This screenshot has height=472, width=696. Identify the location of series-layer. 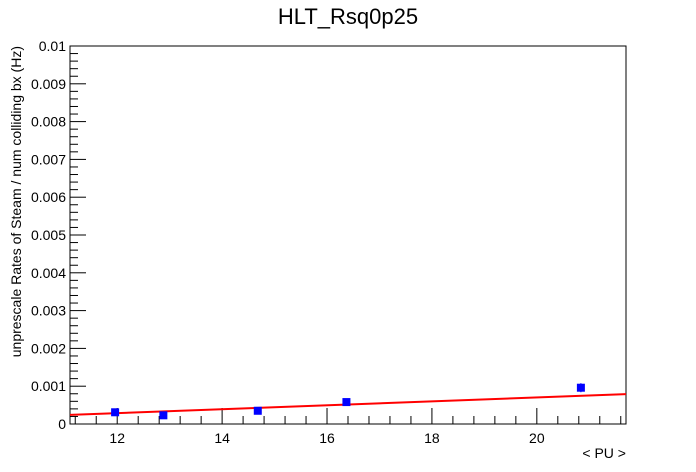
(348, 401).